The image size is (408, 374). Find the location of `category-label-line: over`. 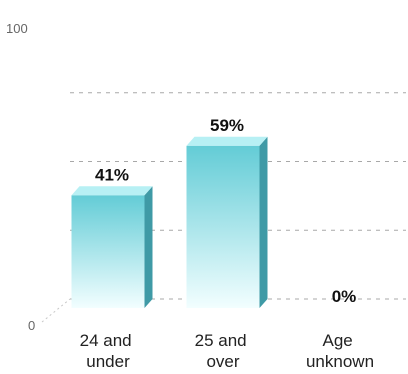

category-label-line: over is located at coordinates (222, 361).